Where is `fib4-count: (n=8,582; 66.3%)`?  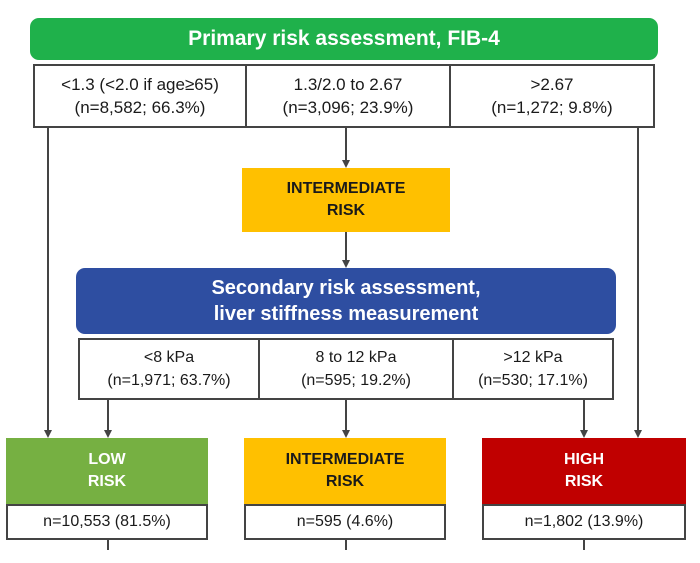 fib4-count: (n=8,582; 66.3%) is located at coordinates (140, 107).